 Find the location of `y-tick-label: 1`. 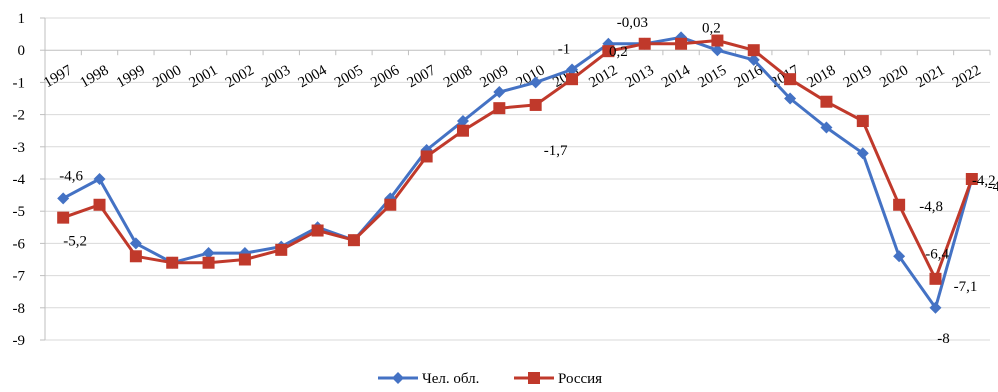

y-tick-label: 1 is located at coordinates (22, 19).